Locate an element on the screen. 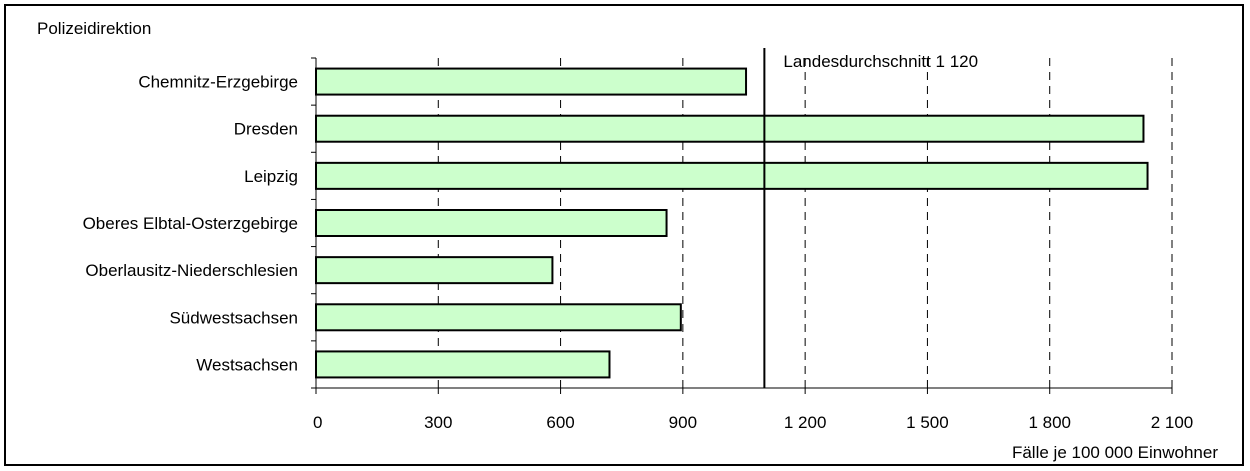 This screenshot has width=1250, height=471. category-label: Leipzig is located at coordinates (271, 176).